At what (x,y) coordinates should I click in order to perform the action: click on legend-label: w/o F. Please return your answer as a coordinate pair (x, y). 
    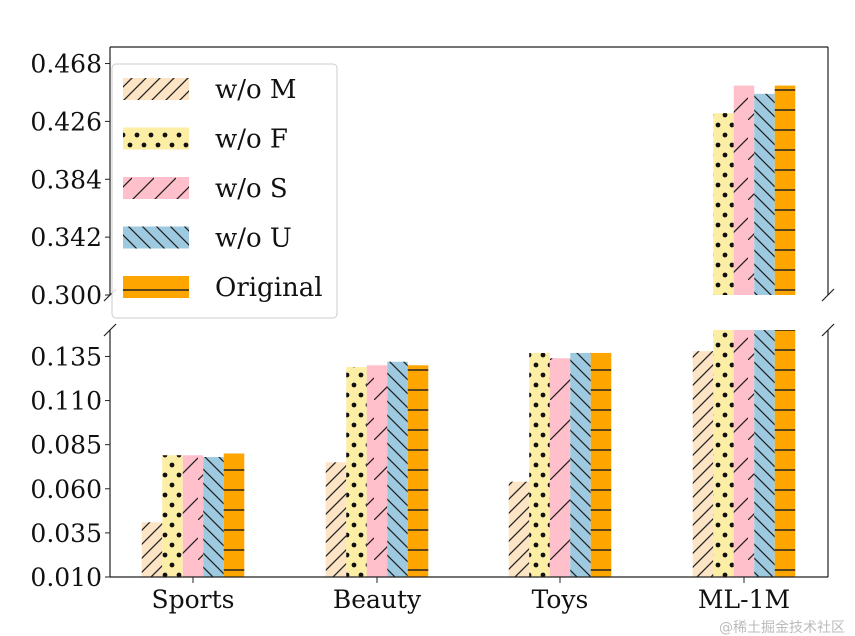
    Looking at the image, I should click on (251, 140).